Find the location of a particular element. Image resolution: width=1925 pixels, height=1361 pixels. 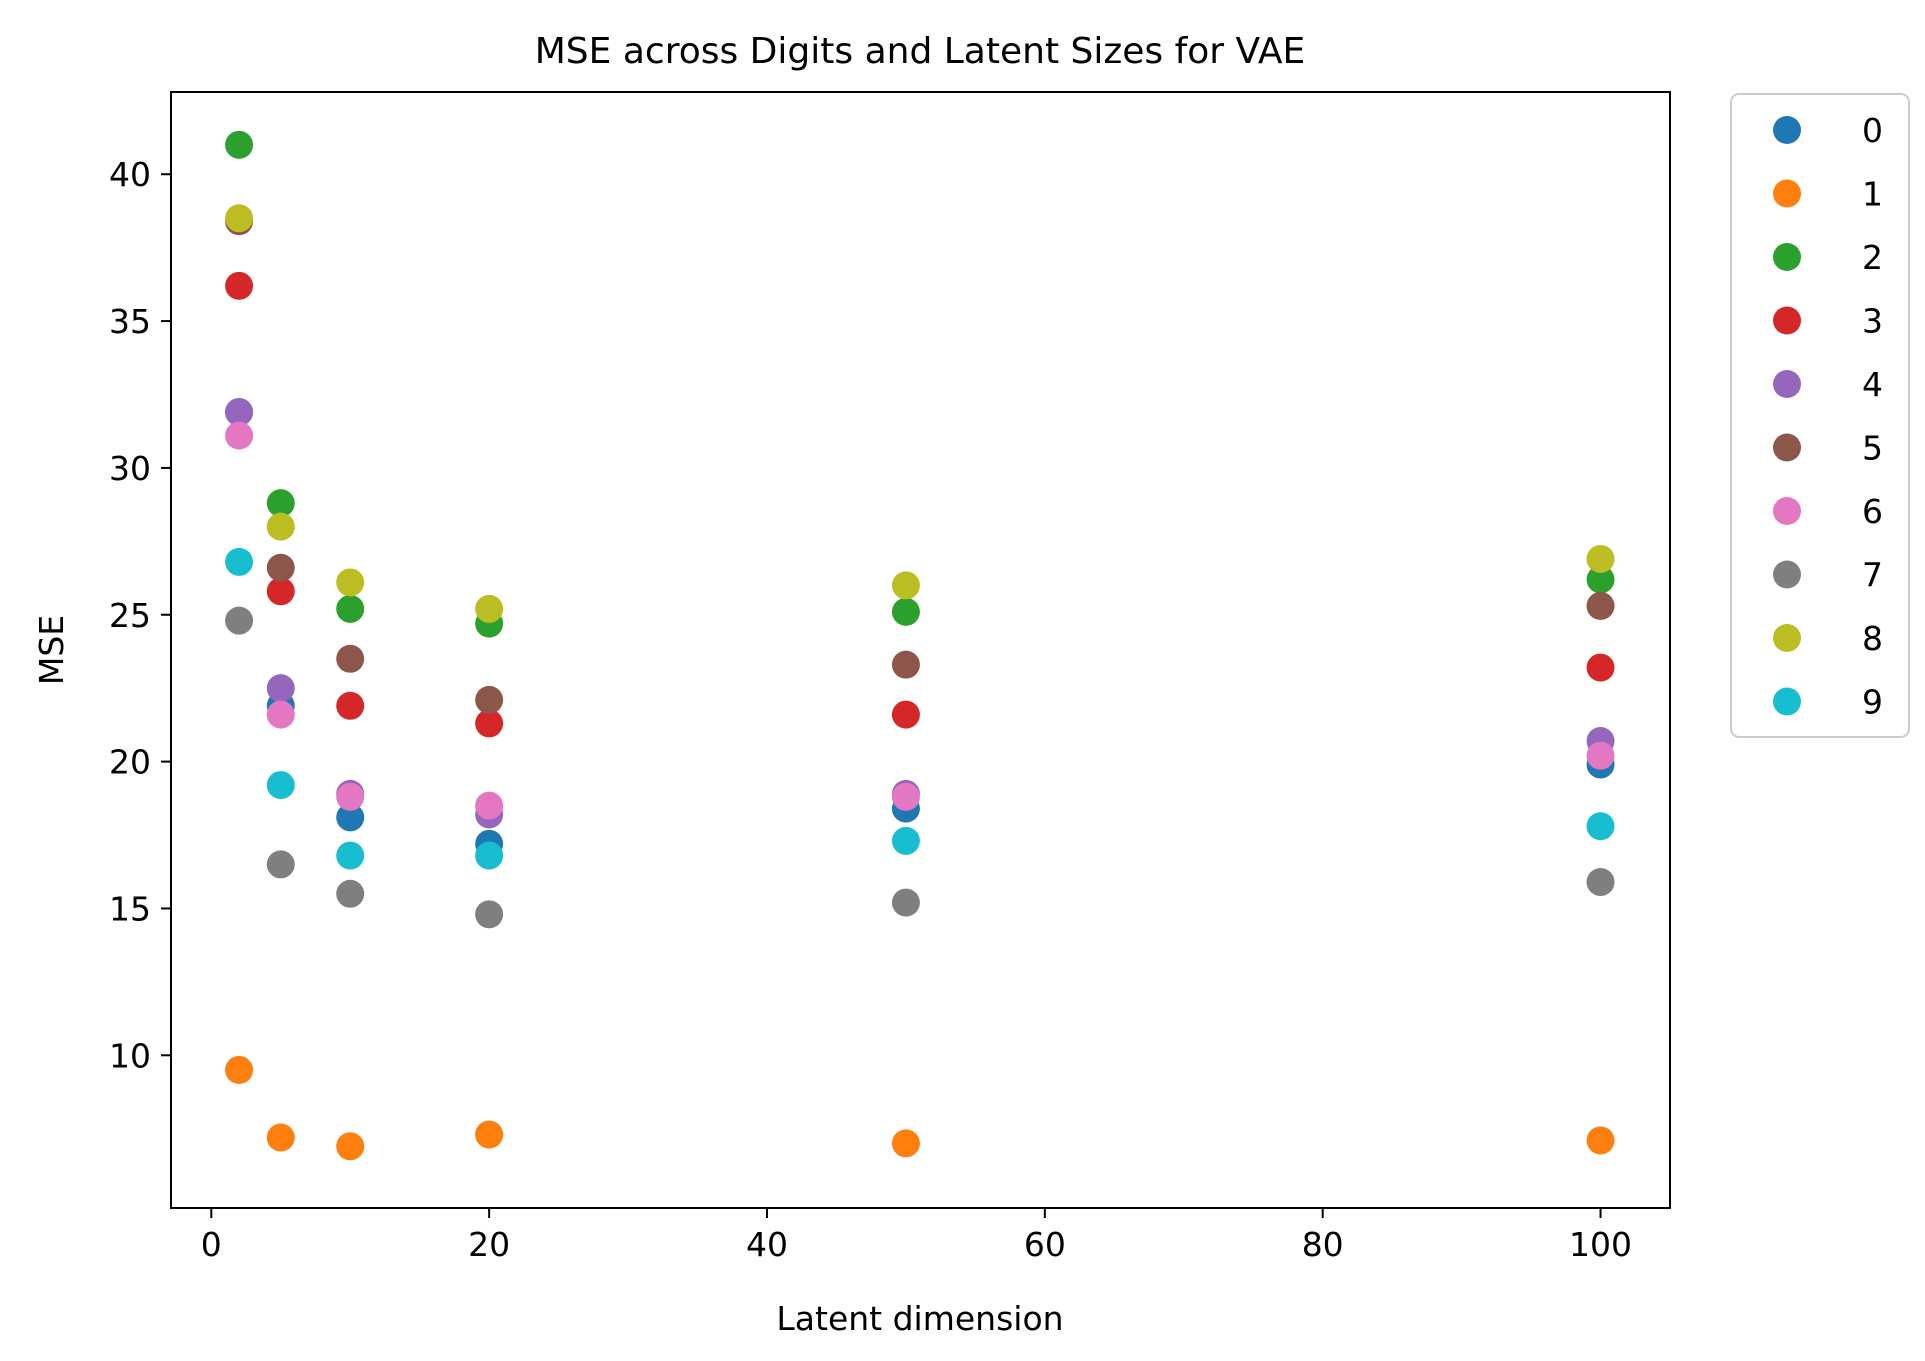

legend: 0 1 2 3 4 5 6 7 8 9 is located at coordinates (1820, 415).